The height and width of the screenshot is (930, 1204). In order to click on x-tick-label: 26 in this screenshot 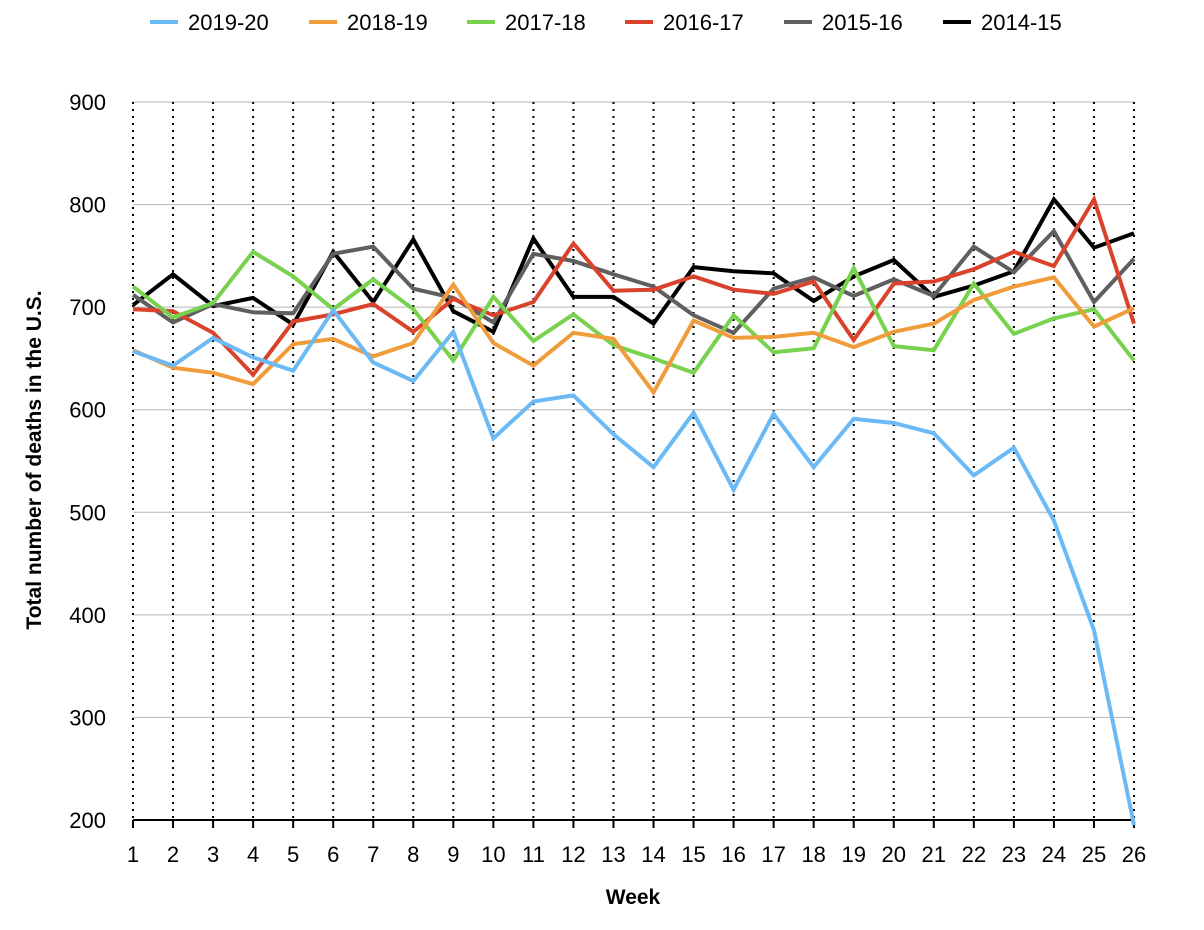, I will do `click(1134, 854)`.